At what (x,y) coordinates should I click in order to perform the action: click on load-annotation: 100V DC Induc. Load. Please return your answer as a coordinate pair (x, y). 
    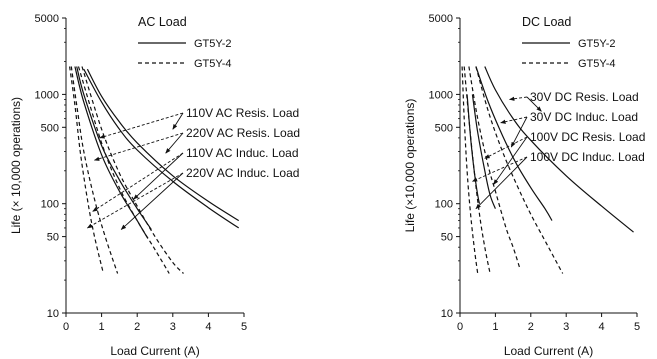
    Looking at the image, I should click on (587, 157).